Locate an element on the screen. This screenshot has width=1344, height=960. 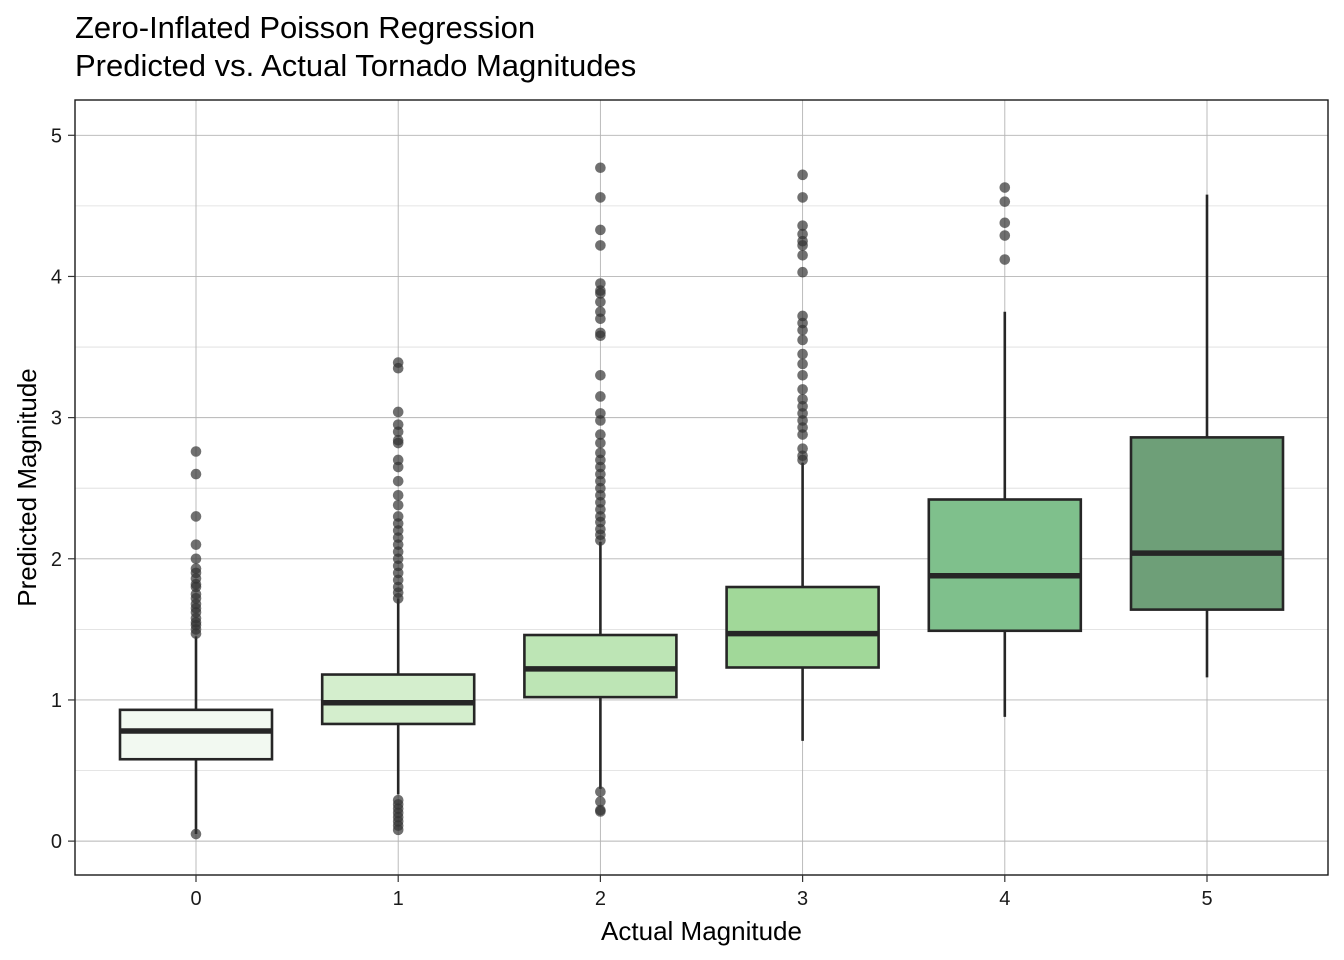
chart-subtitle: Predicted vs. Actual Tornado Magnitudes is located at coordinates (356, 65).